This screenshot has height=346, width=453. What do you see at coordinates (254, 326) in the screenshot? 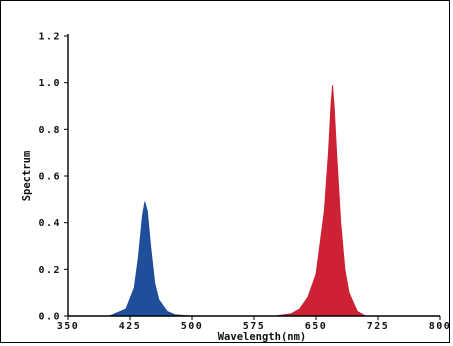
I see `x-tick-label: 575` at bounding box center [254, 326].